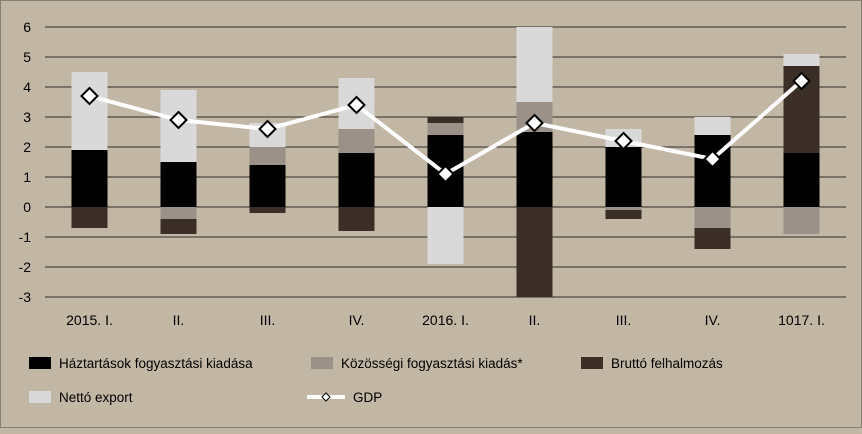 The width and height of the screenshot is (862, 434). Describe the element at coordinates (25, 237) in the screenshot. I see `y-tick-label: -1` at that location.